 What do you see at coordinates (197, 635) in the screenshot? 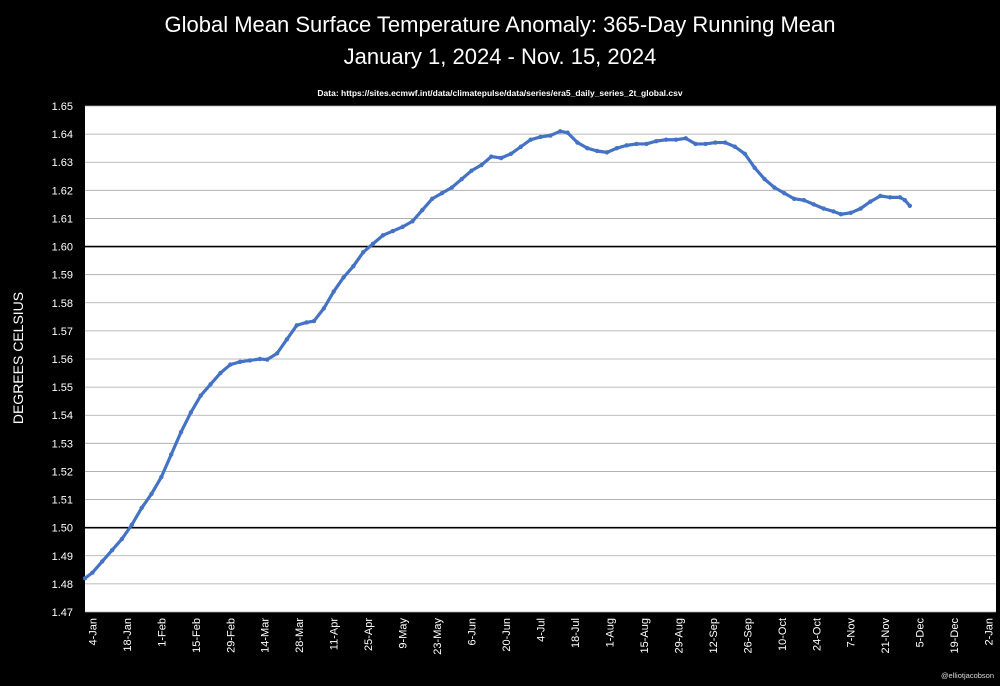
I see `x-tick-label: 15-Feb` at bounding box center [197, 635].